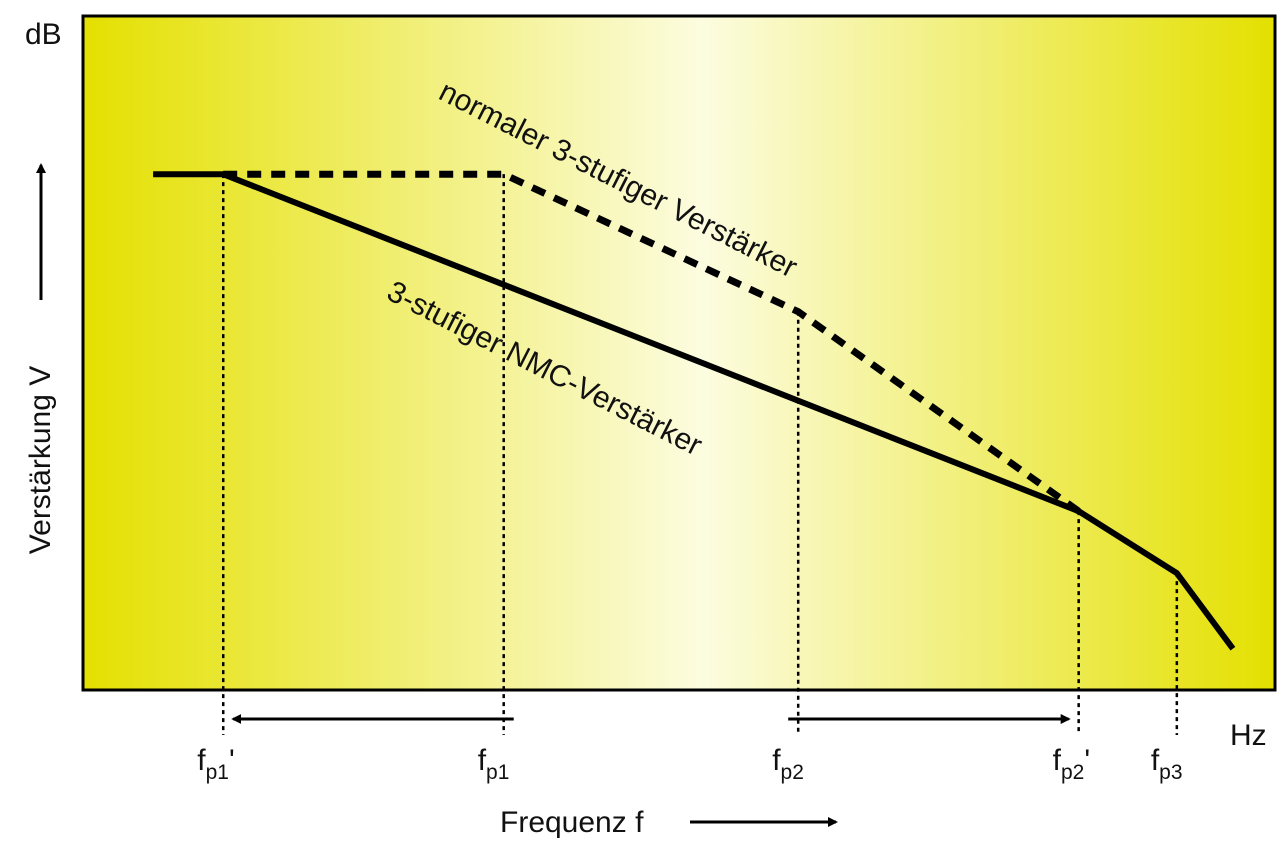 This screenshot has height=849, width=1280. What do you see at coordinates (40, 460) in the screenshot?
I see `y-axis-title: Verstärkung V` at bounding box center [40, 460].